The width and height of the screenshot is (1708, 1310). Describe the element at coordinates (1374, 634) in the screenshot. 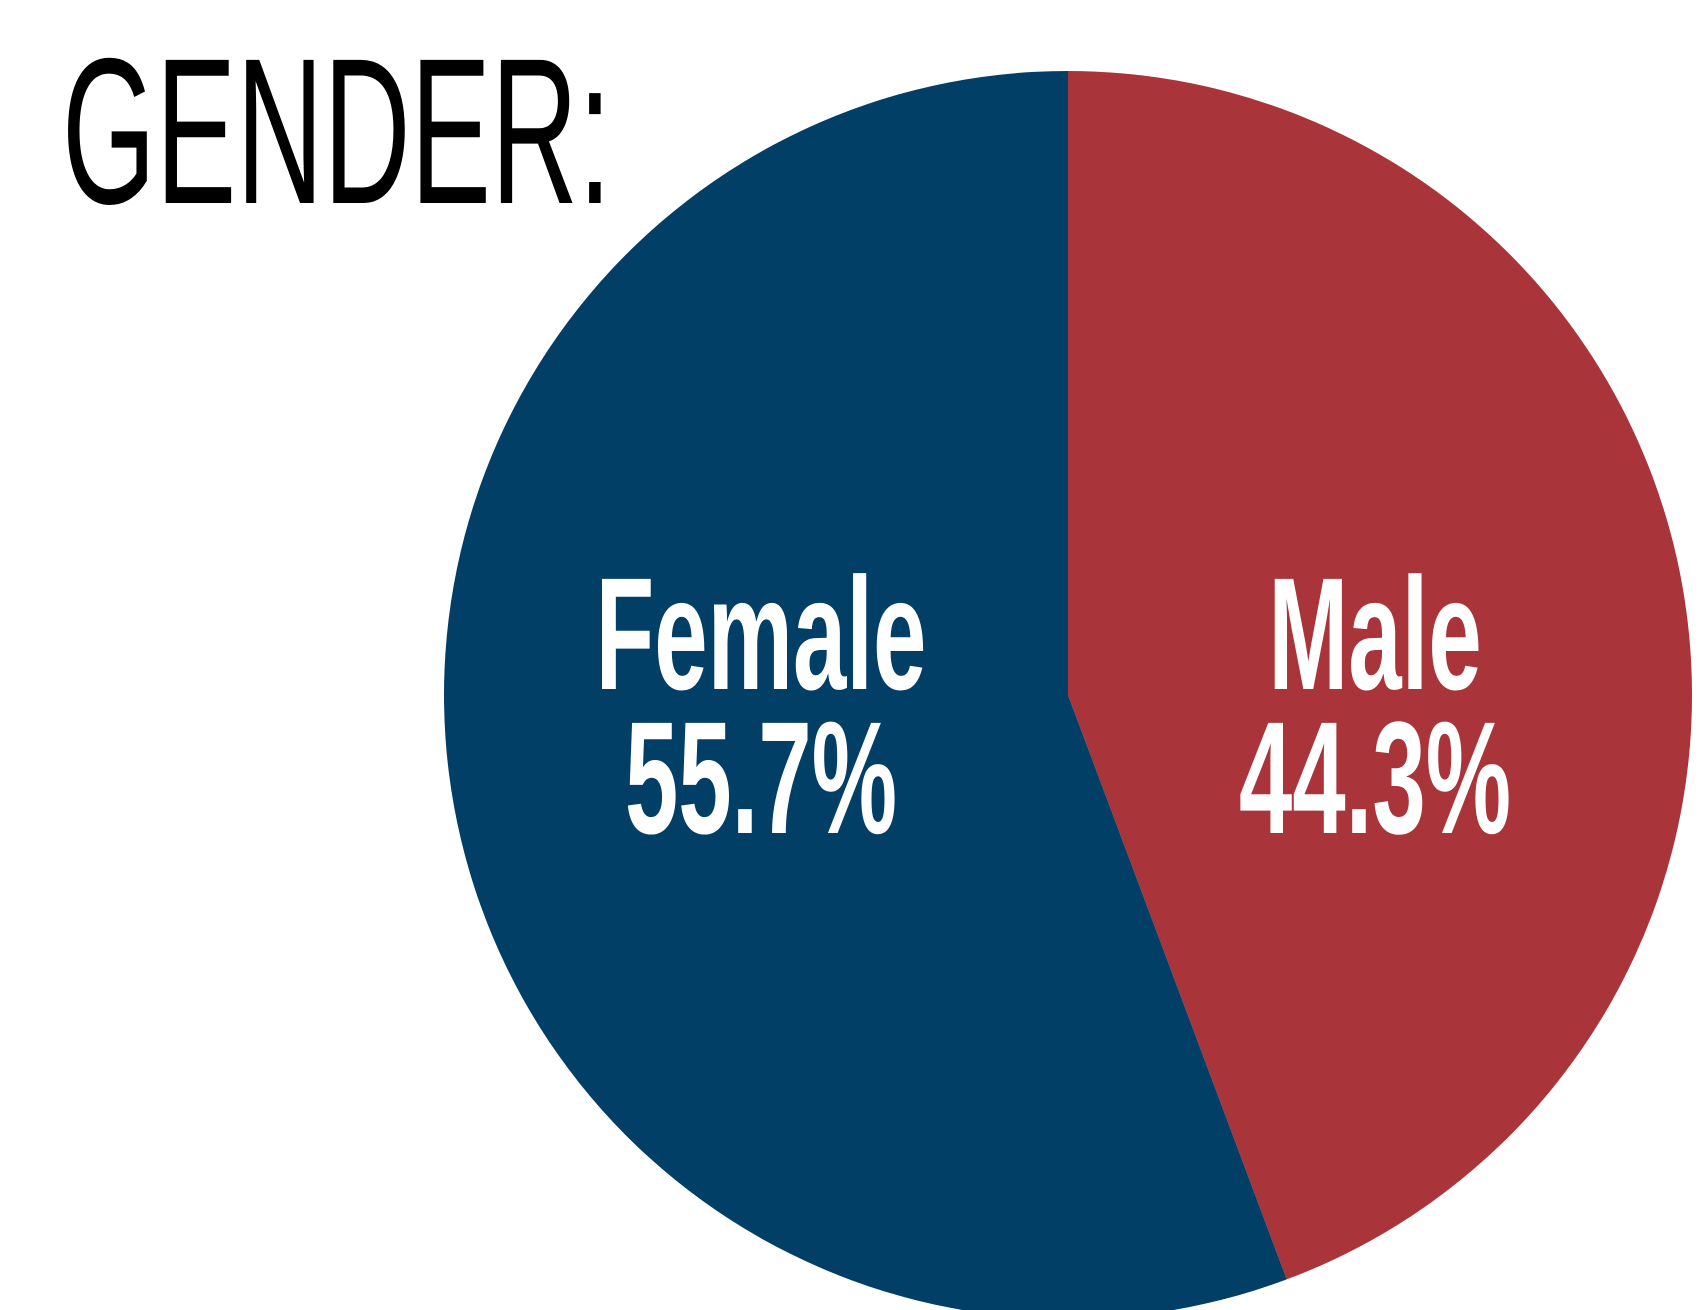

I see `slice-label: Male` at that location.